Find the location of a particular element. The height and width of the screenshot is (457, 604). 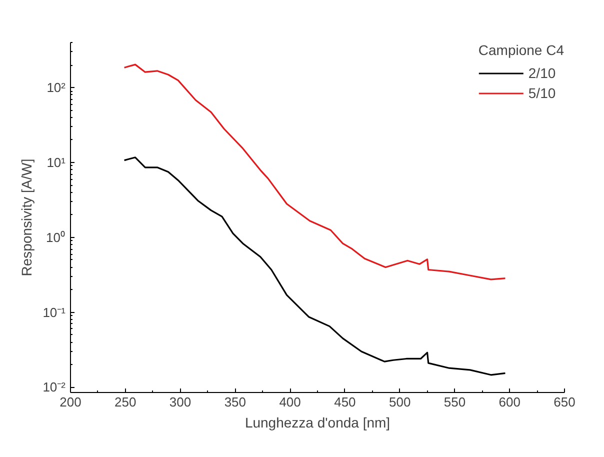

x-tick-label: 550 is located at coordinates (455, 402).